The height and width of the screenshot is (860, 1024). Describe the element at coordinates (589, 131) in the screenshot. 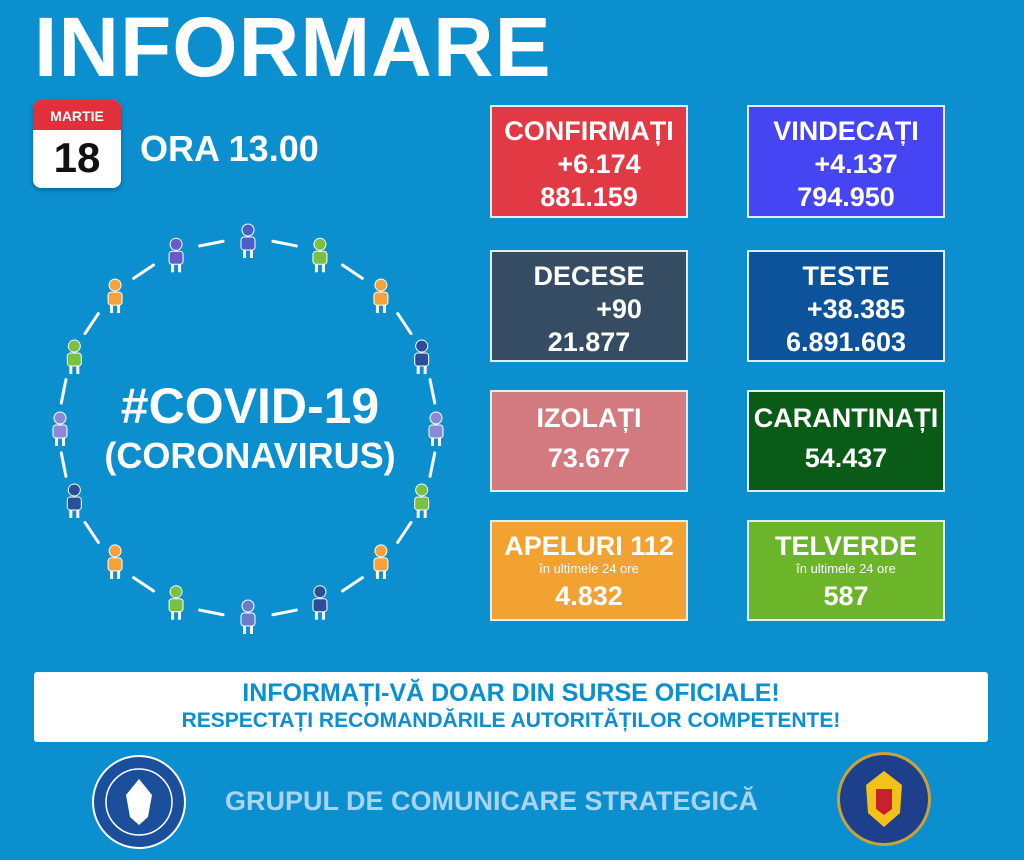

I see `stat-label: CONFIRMAȚI` at that location.